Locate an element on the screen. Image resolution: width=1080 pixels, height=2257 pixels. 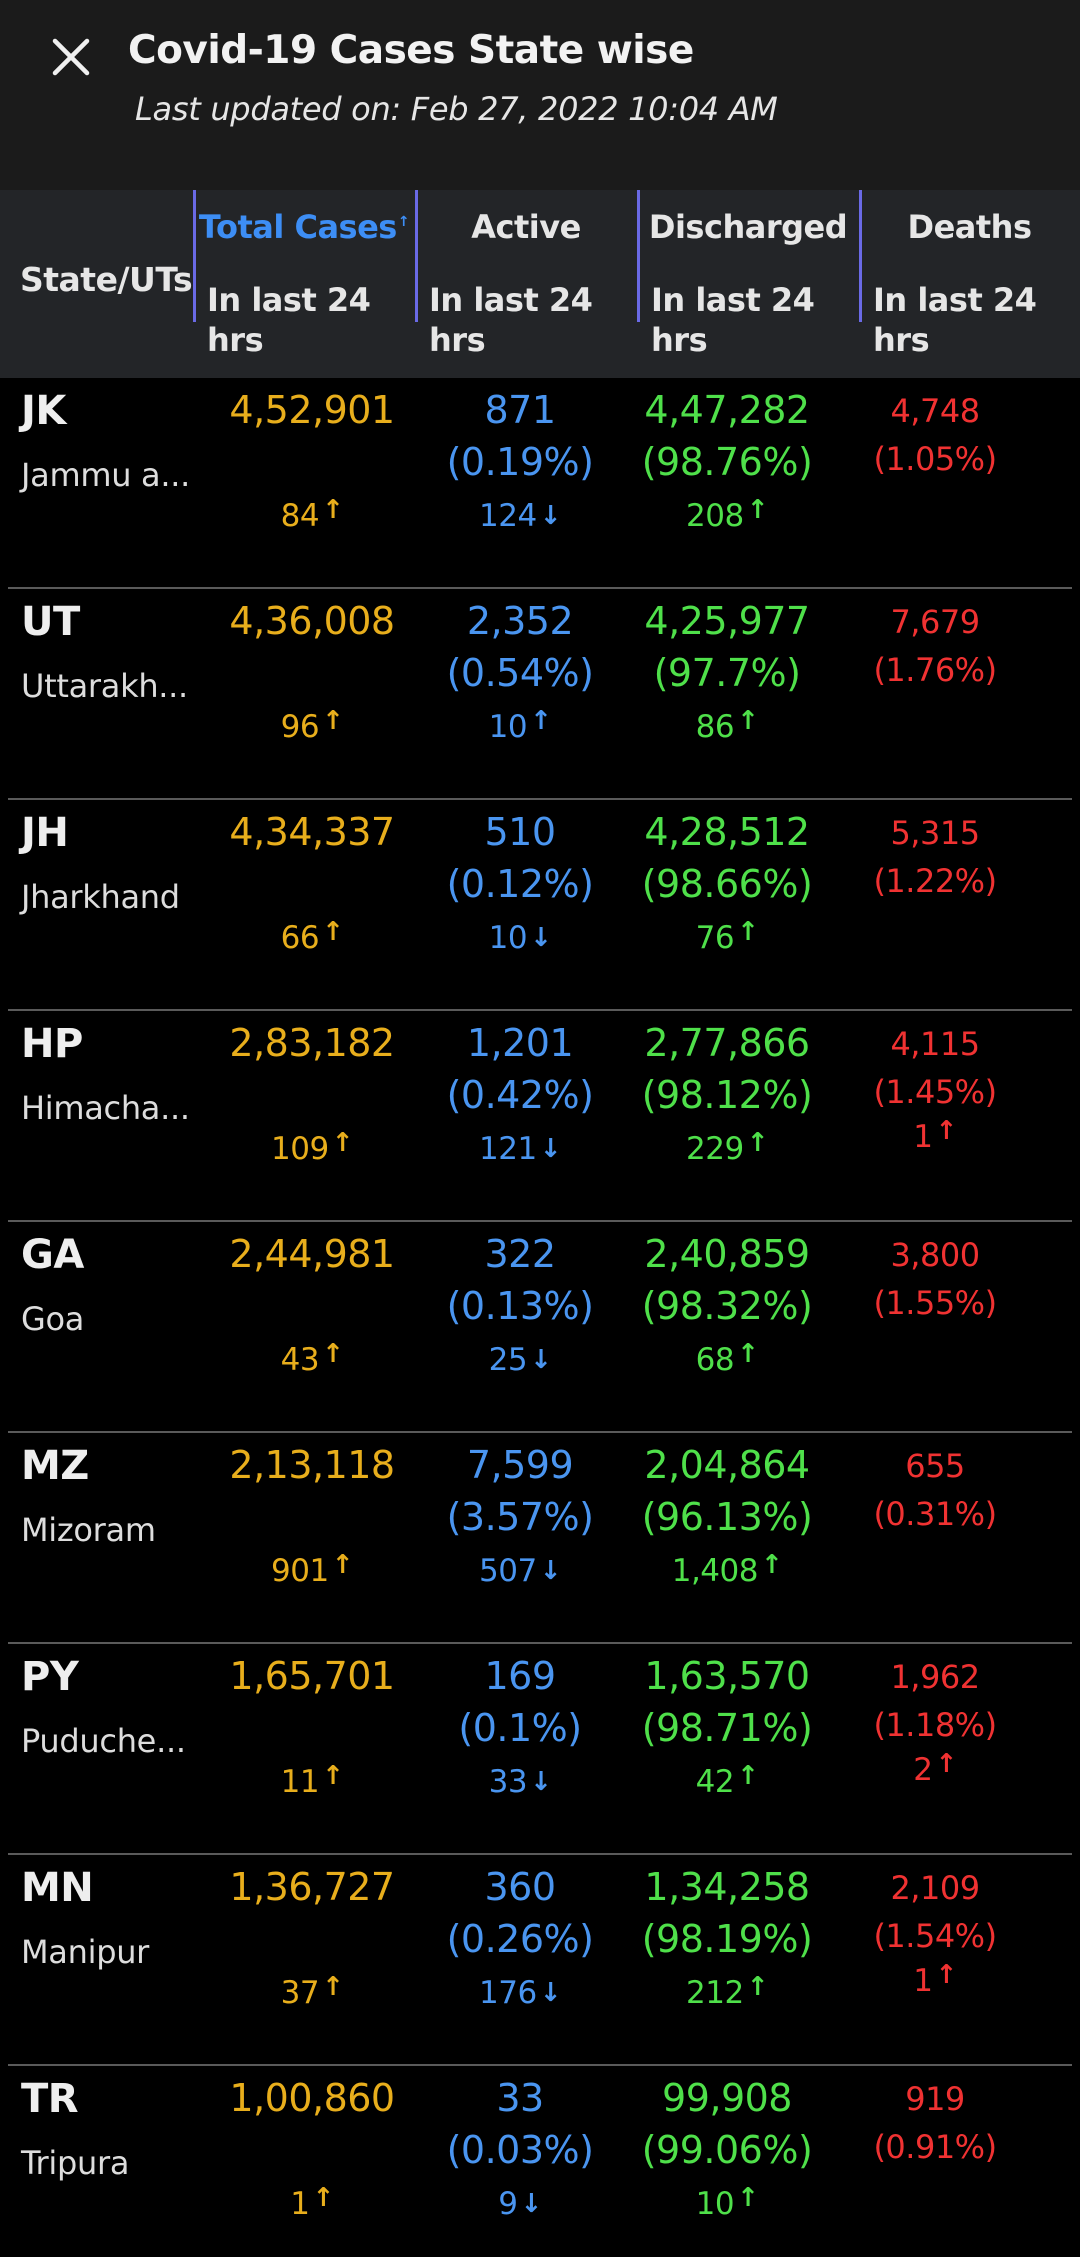
active-delta-value: 25 is located at coordinates (508, 1360).